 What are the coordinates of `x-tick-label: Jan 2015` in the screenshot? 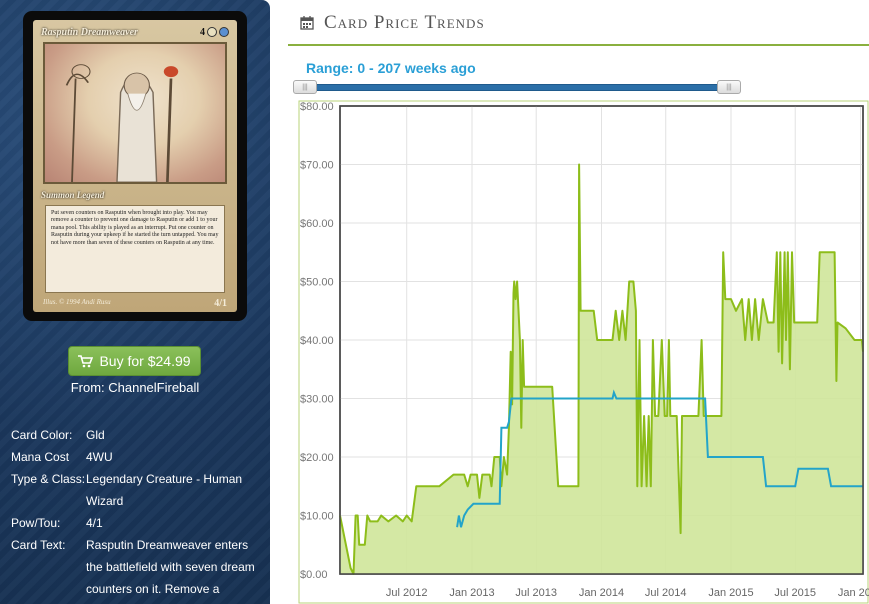 It's located at (730, 593).